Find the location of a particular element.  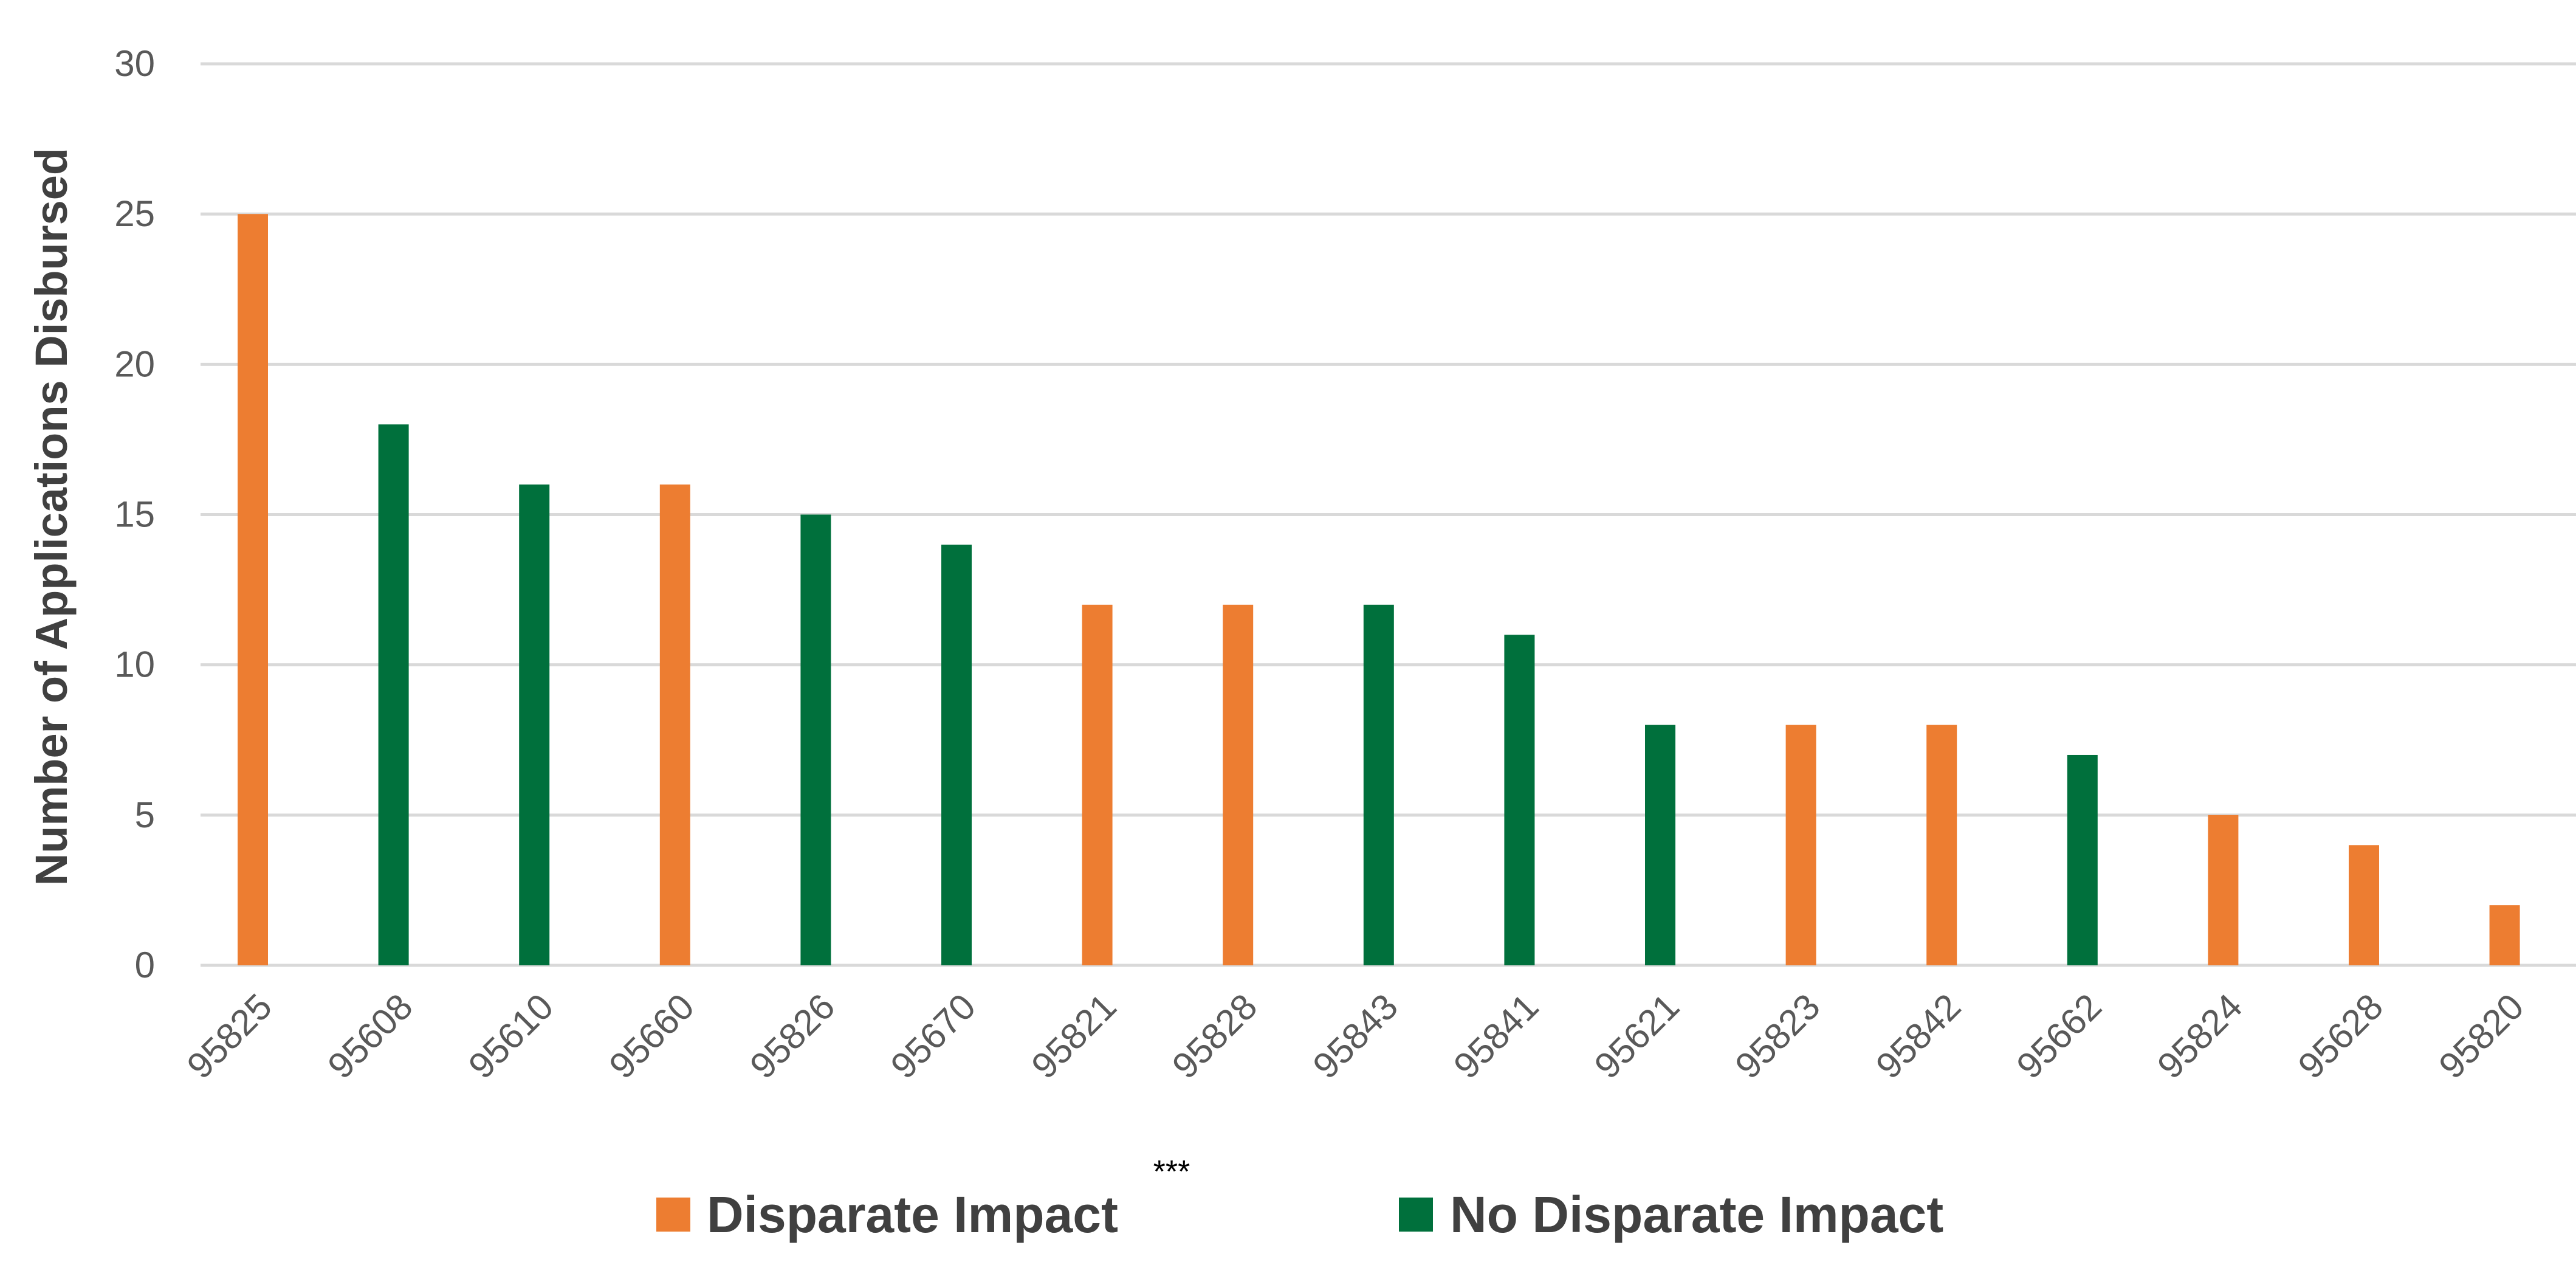

y-tick-label: 20 is located at coordinates (134, 363).